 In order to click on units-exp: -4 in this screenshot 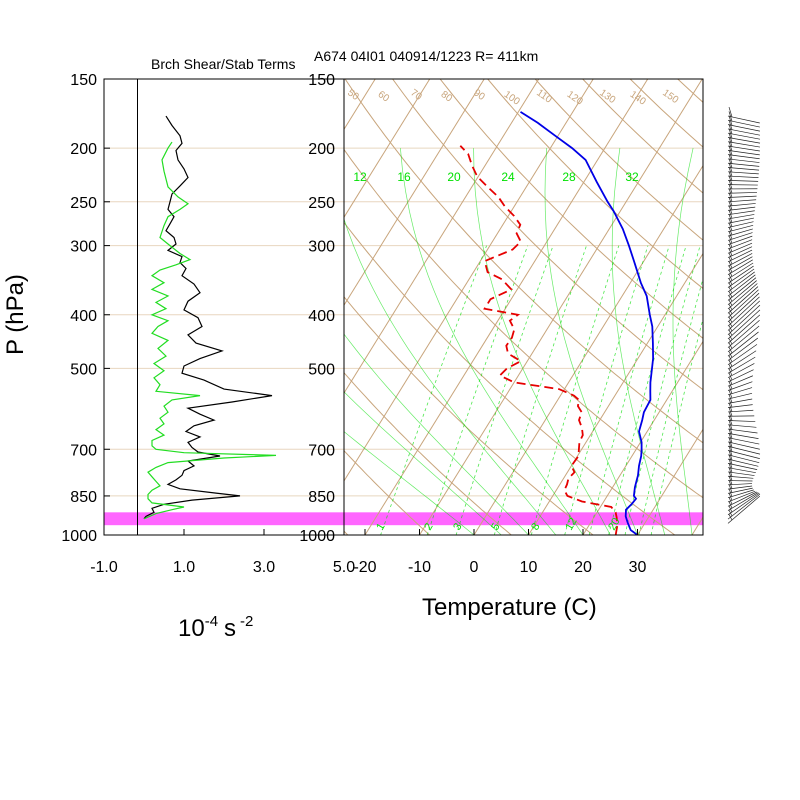, I will do `click(211, 621)`.